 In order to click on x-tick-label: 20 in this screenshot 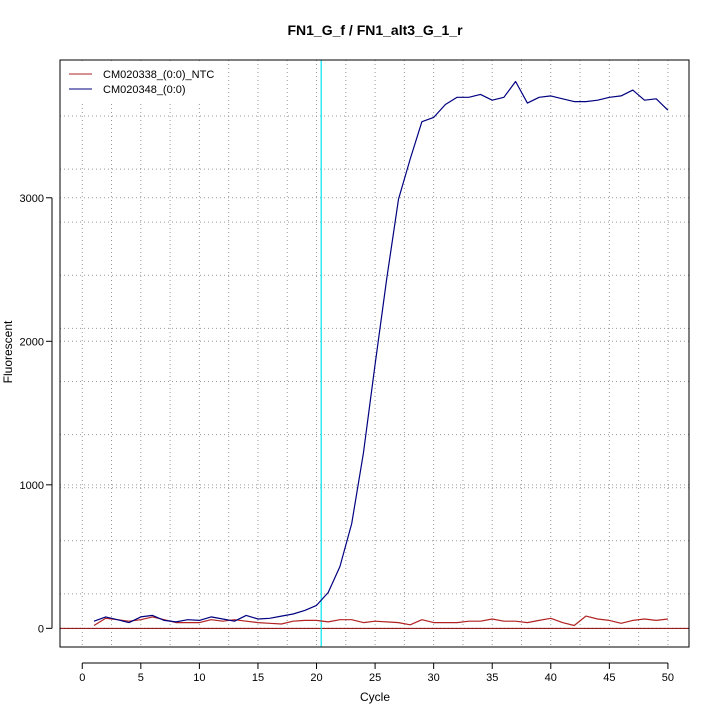, I will do `click(316, 678)`.